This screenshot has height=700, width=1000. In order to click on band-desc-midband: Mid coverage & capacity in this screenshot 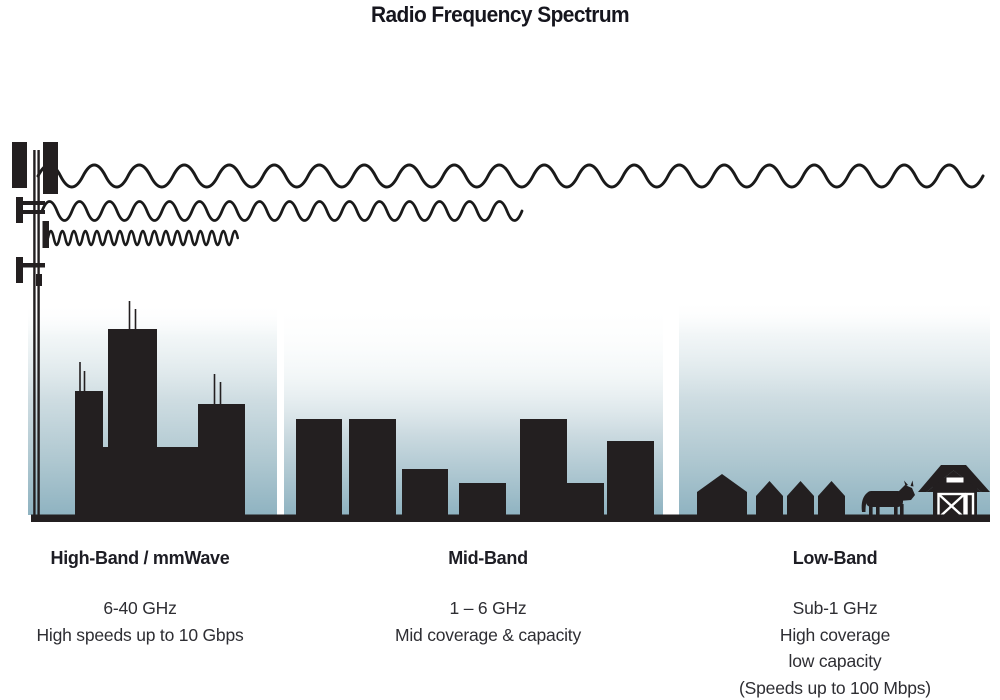, I will do `click(488, 634)`.